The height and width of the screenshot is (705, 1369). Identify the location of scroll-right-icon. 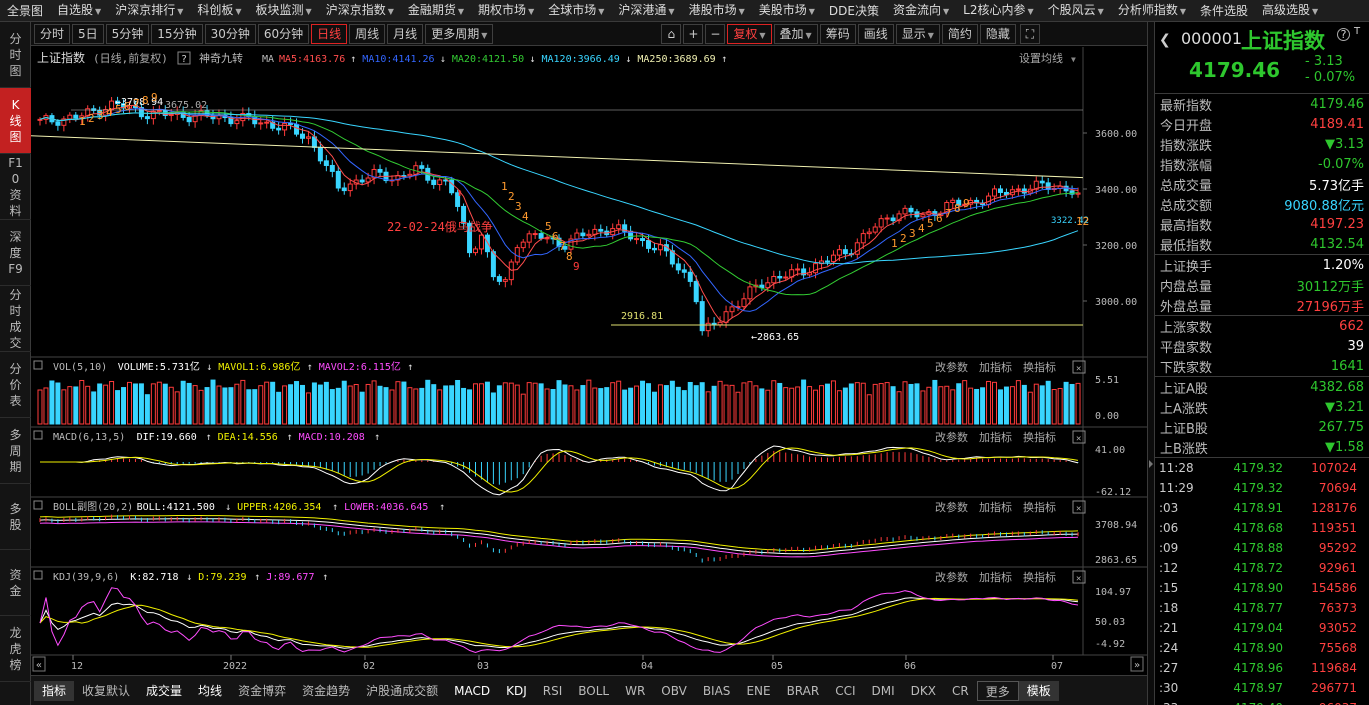
(1137, 664).